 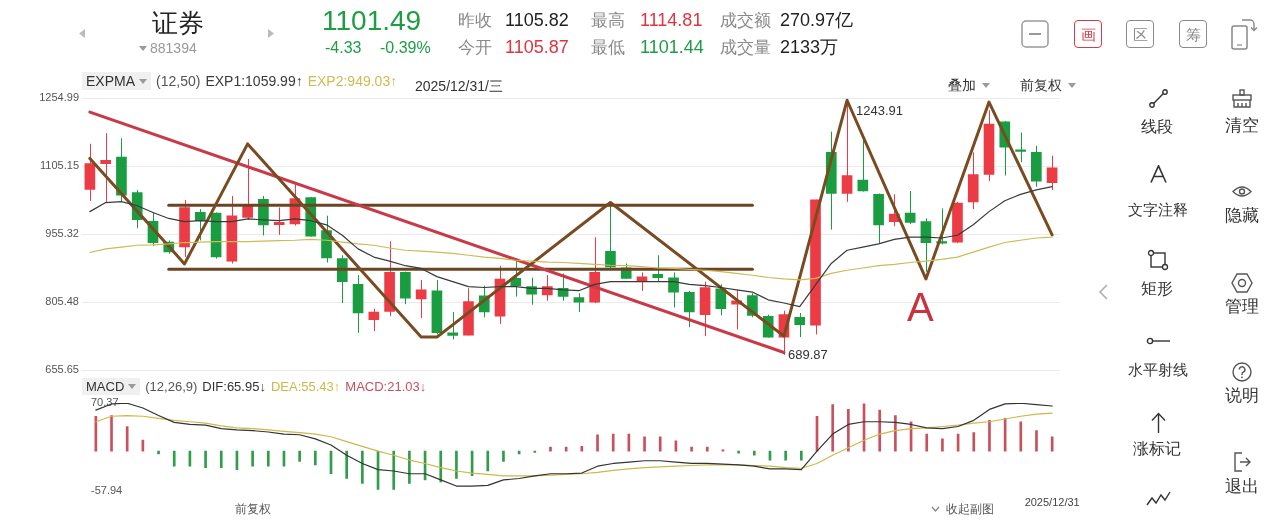 What do you see at coordinates (1157, 448) in the screenshot?
I see `text: 涨标记` at bounding box center [1157, 448].